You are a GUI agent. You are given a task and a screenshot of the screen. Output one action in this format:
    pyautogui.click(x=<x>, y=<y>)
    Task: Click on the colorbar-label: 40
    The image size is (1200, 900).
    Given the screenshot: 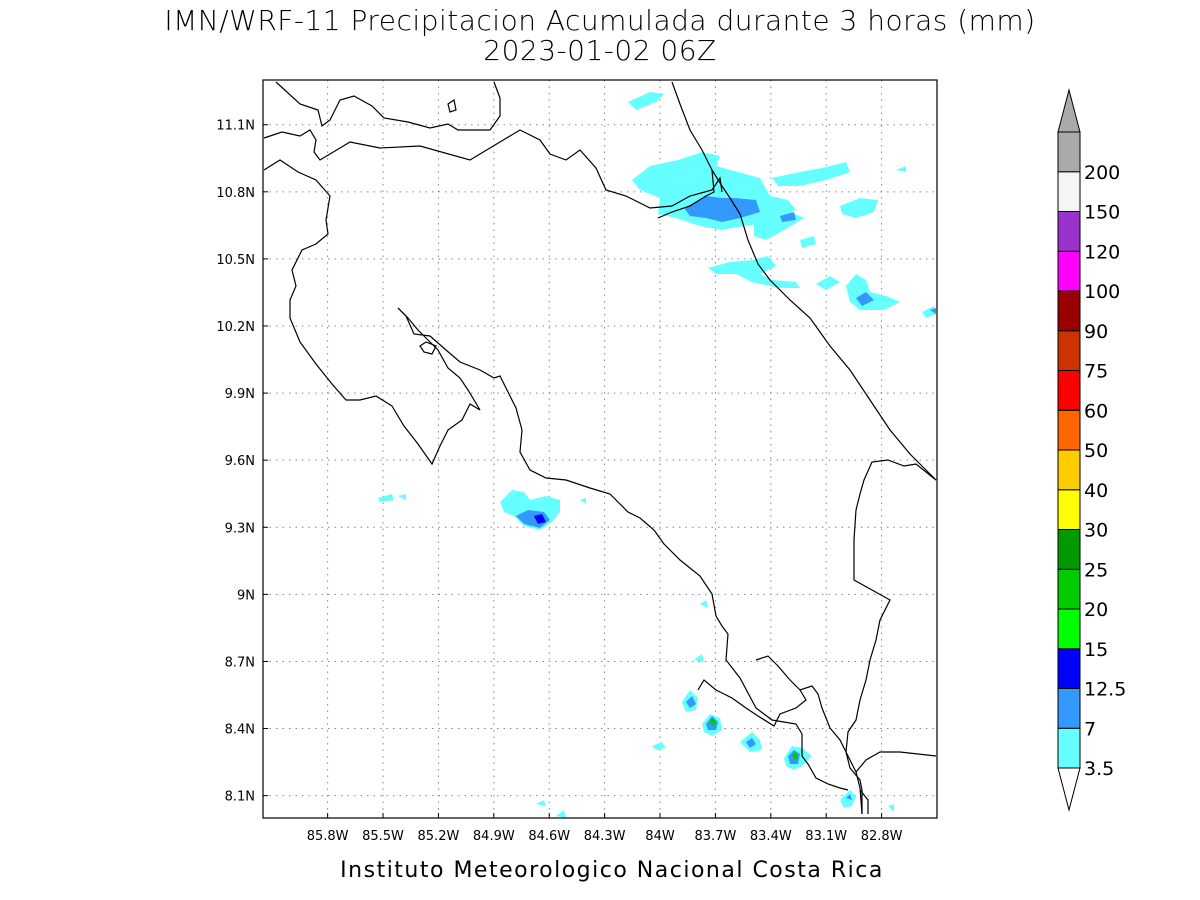 What is the action you would take?
    pyautogui.click(x=1096, y=491)
    